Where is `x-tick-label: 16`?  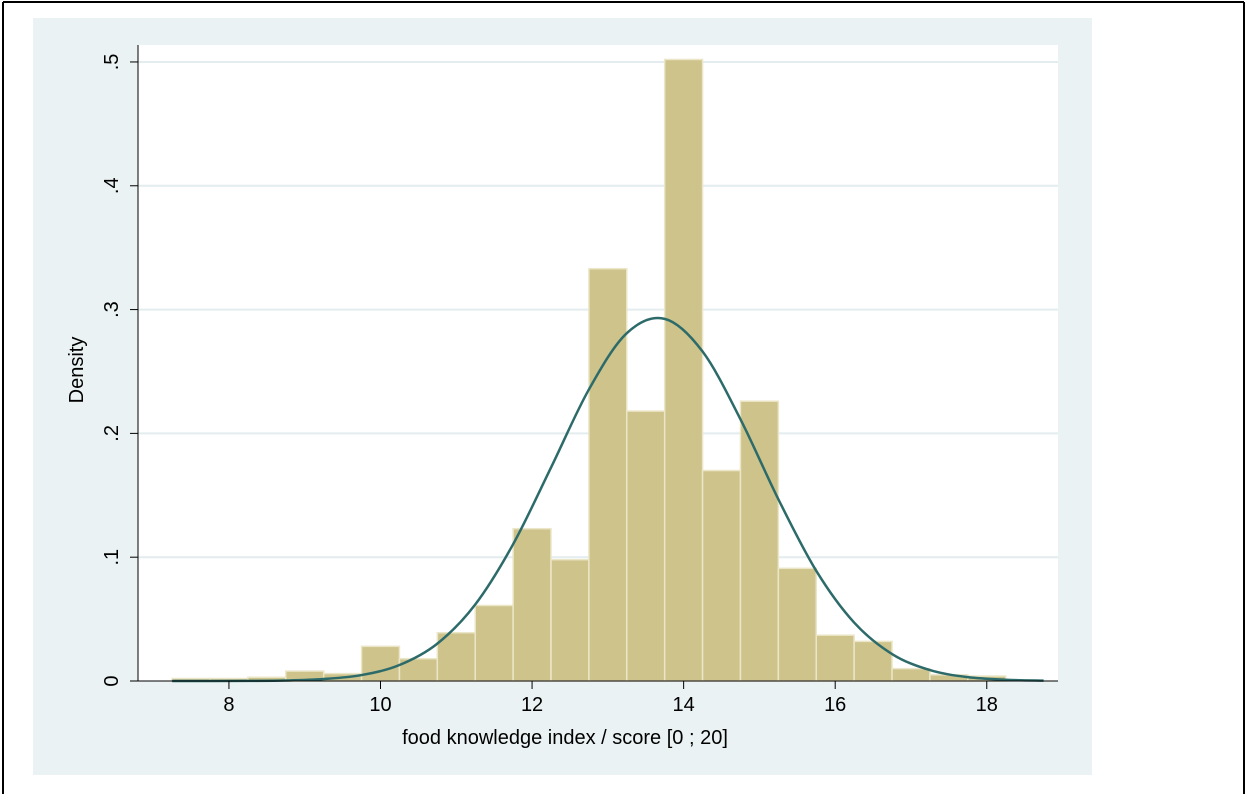 x-tick-label: 16 is located at coordinates (835, 705).